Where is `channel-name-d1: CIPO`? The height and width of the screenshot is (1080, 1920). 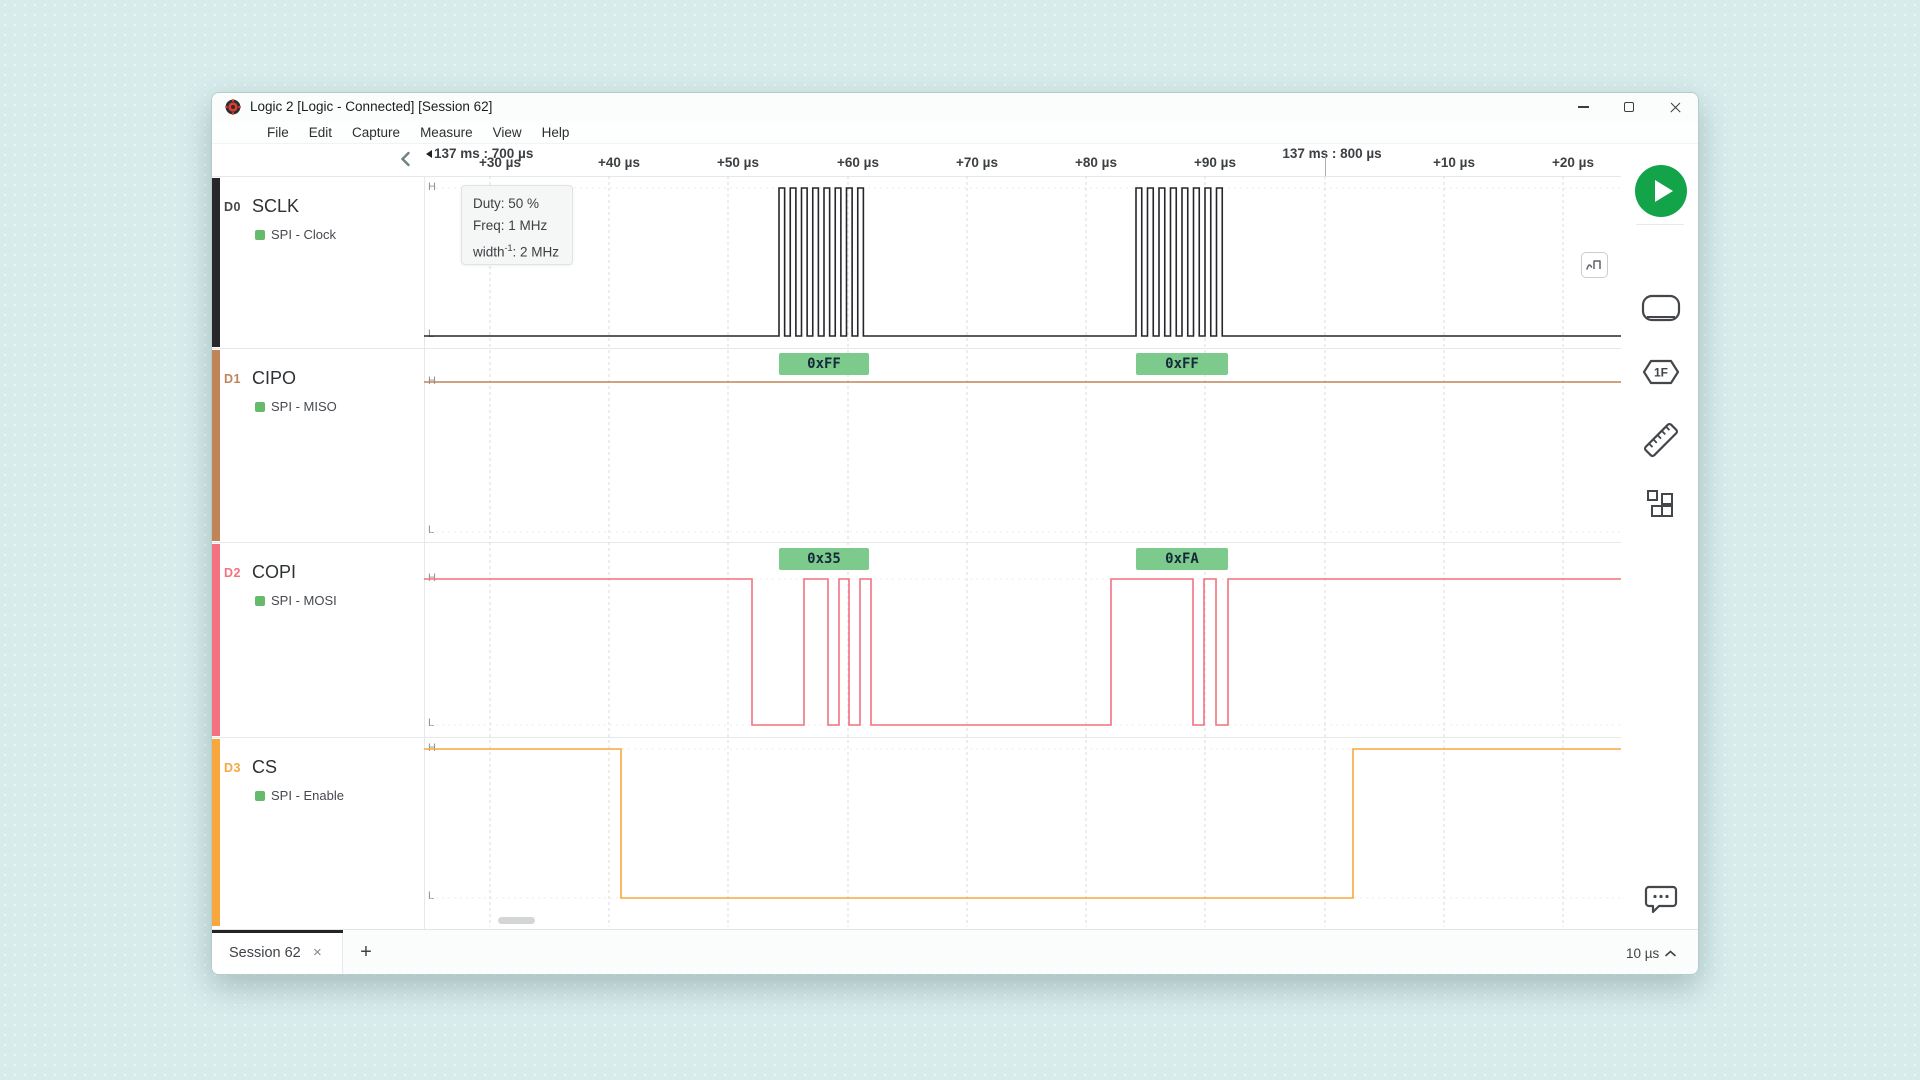
channel-name-d1: CIPO is located at coordinates (274, 378).